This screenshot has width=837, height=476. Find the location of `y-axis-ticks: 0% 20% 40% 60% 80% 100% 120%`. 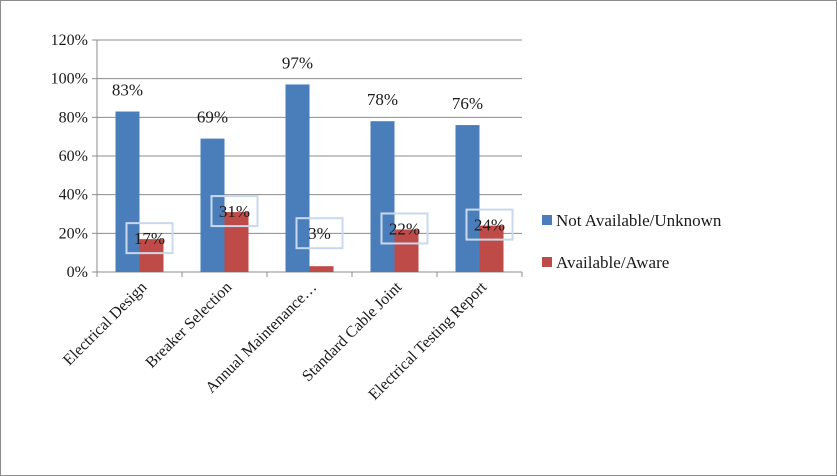

y-axis-ticks: 0% 20% 40% 60% 80% 100% 120% is located at coordinates (69, 156).